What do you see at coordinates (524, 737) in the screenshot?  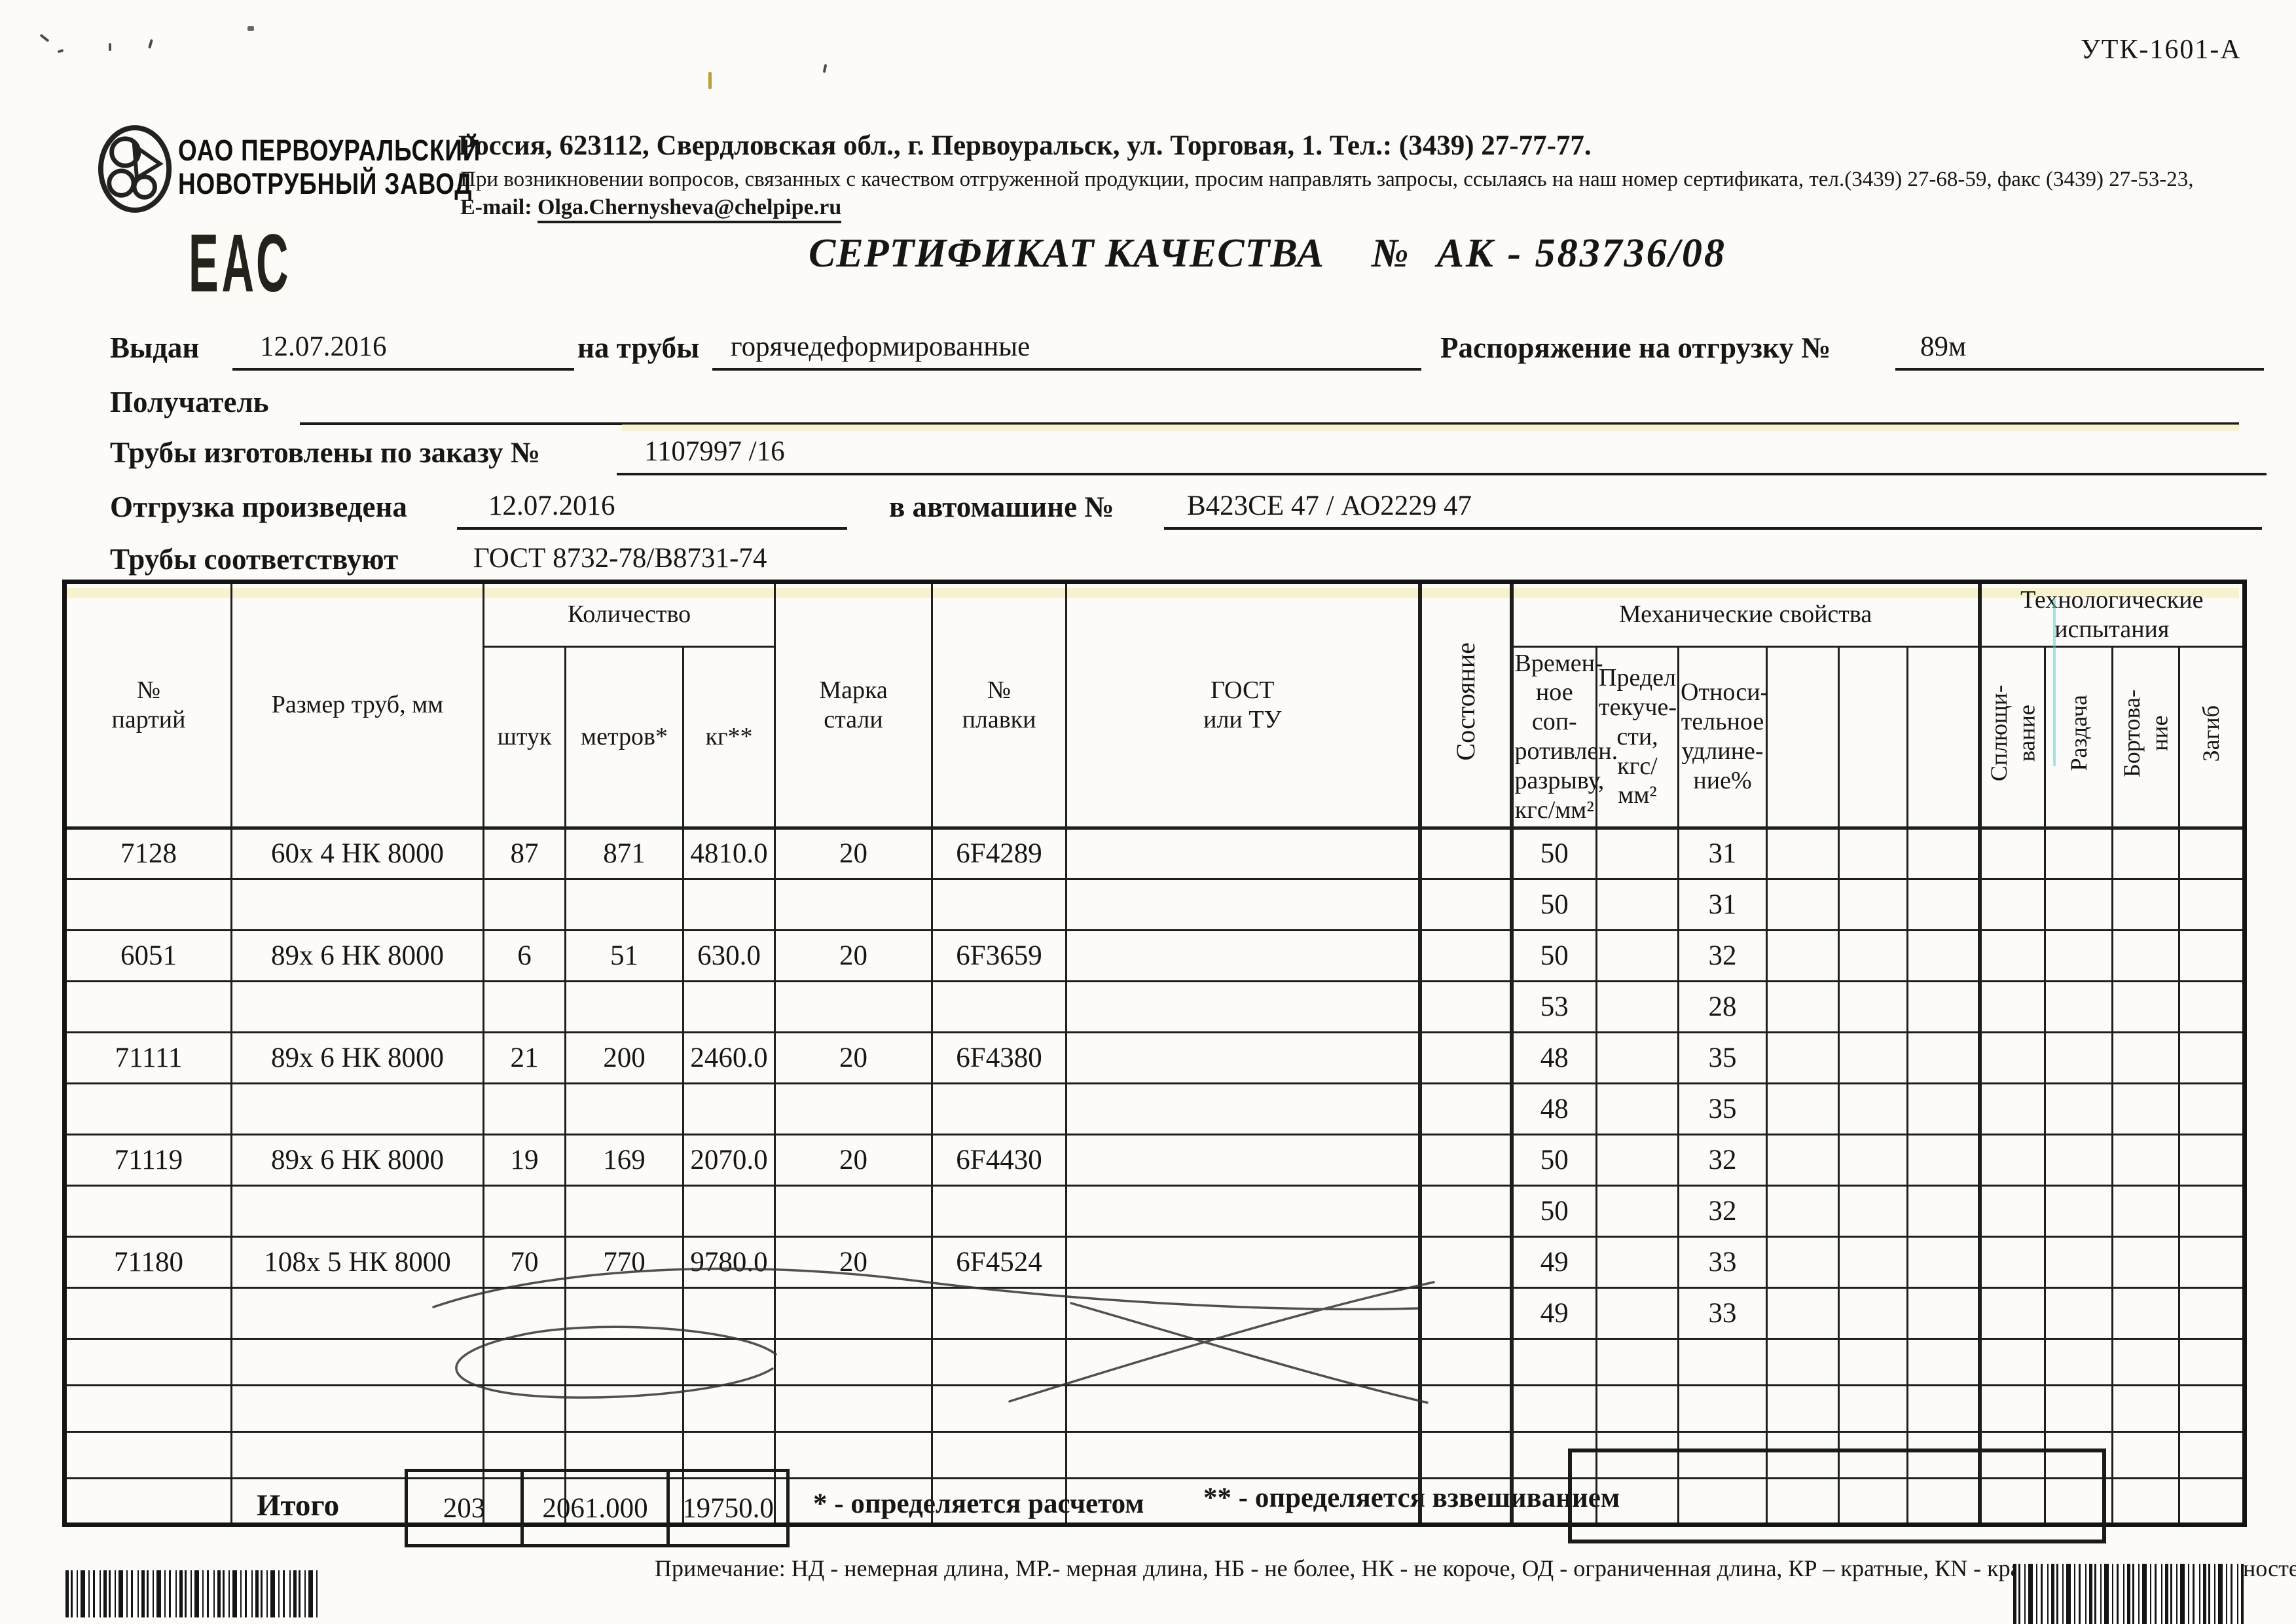 I see `col-pieces: штук` at bounding box center [524, 737].